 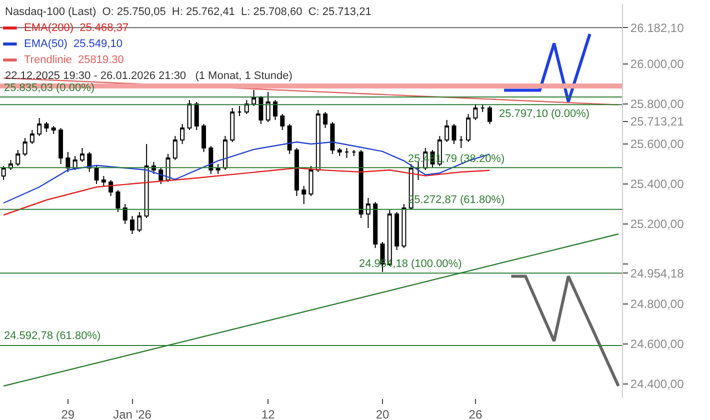 I want to click on y-tick-label: 25.800,00, so click(x=657, y=104).